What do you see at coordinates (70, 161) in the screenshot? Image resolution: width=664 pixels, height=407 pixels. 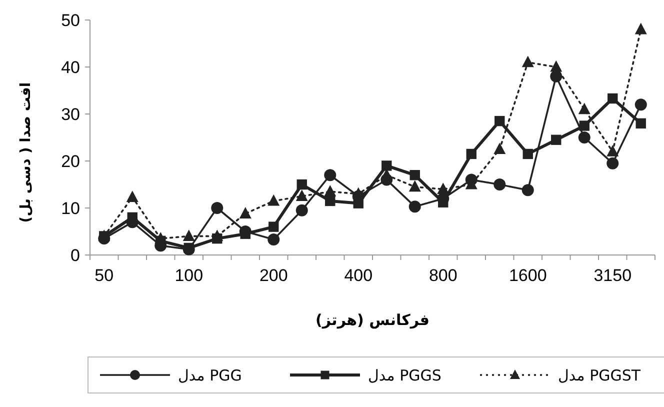 I see `y-tick-label: 20` at bounding box center [70, 161].